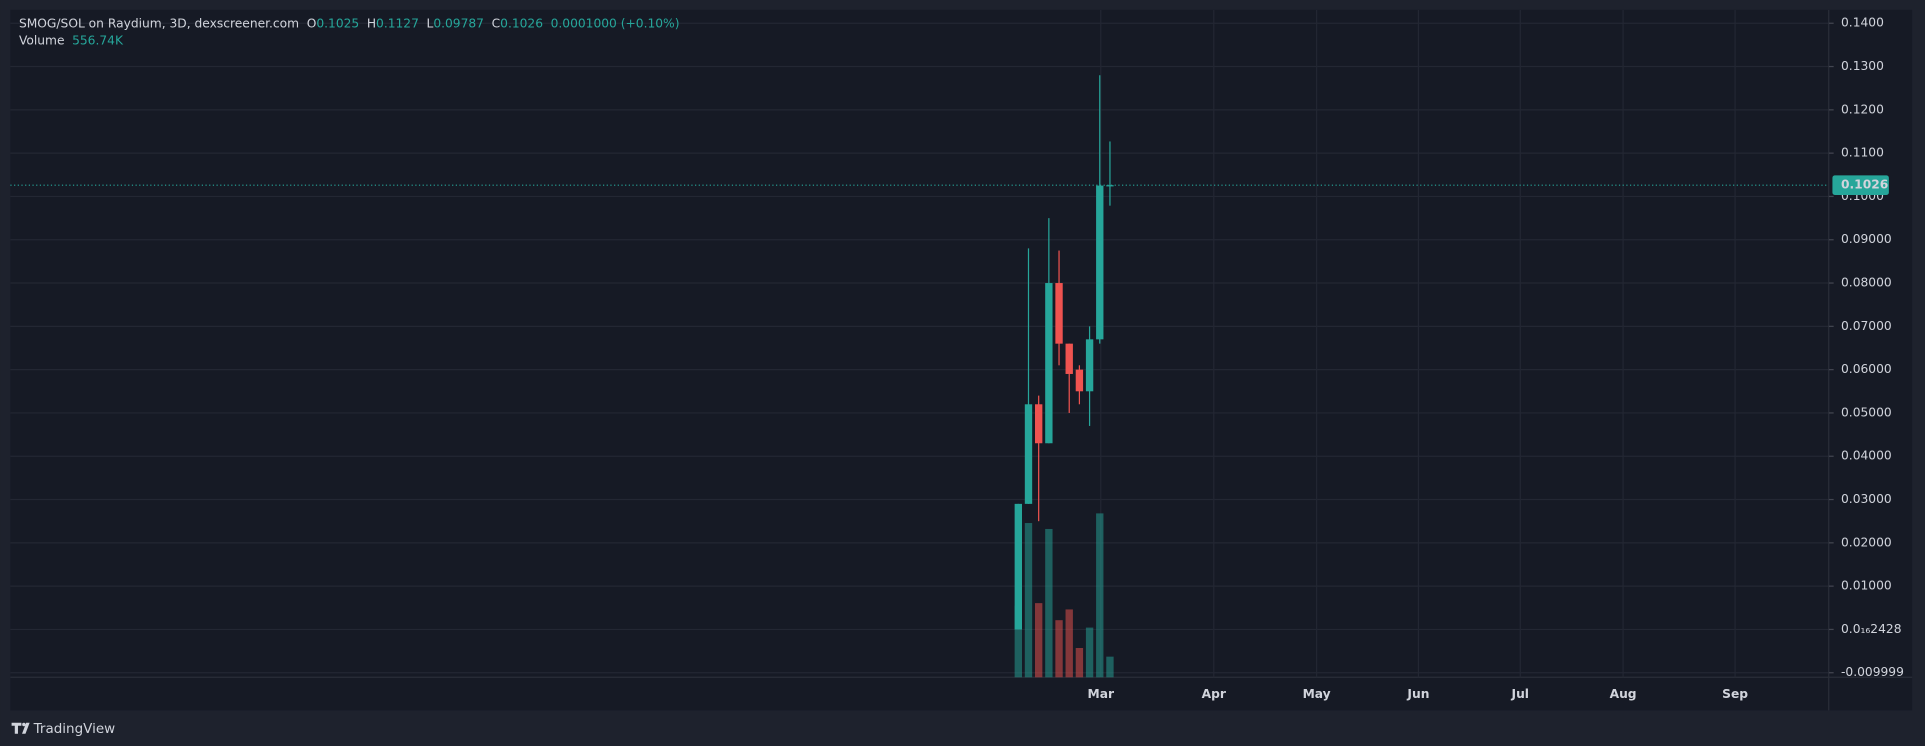 The height and width of the screenshot is (746, 1925). Describe the element at coordinates (1623, 694) in the screenshot. I see `x-tick-label: Aug` at that location.